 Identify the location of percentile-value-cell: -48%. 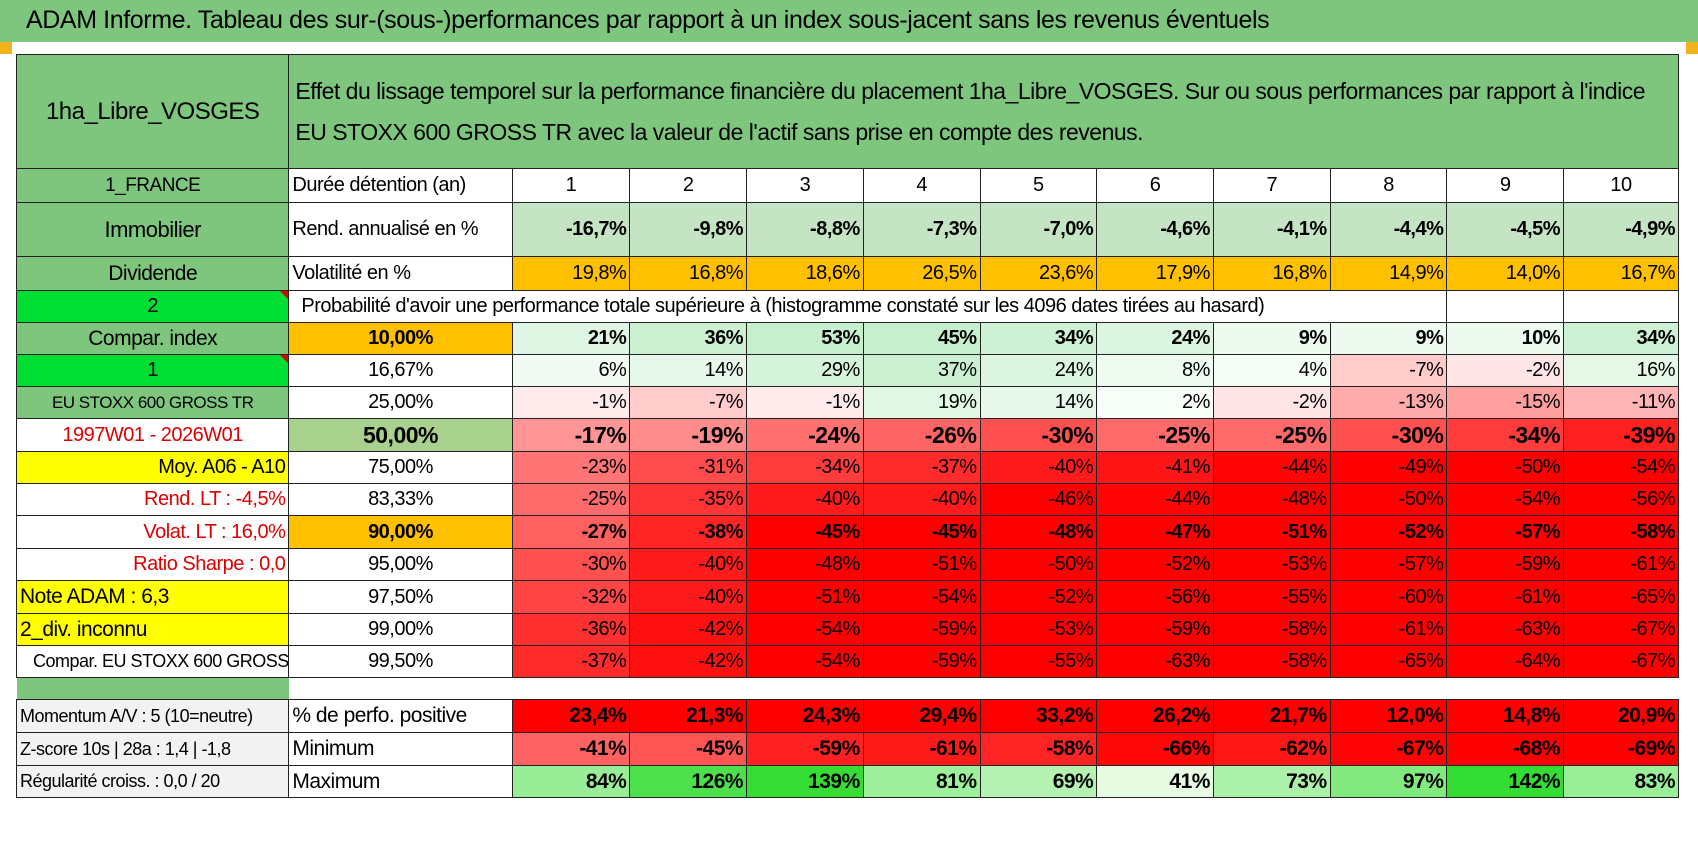
(1038, 532).